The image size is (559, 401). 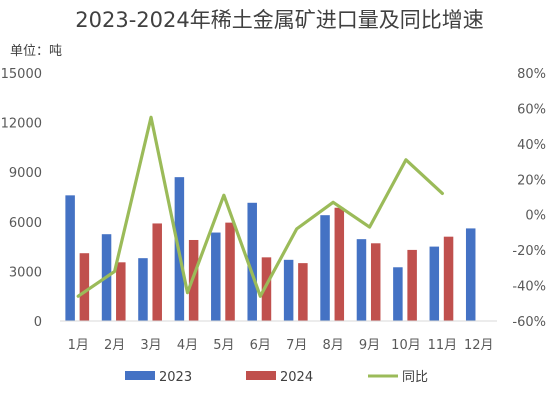 I want to click on left-tick-label: 3000, so click(x=25, y=272).